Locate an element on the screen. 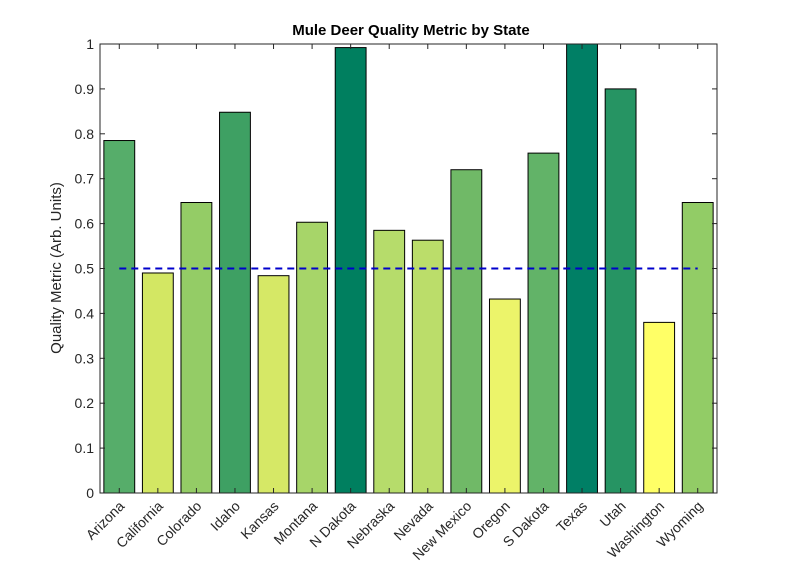  bar-california is located at coordinates (157, 383).